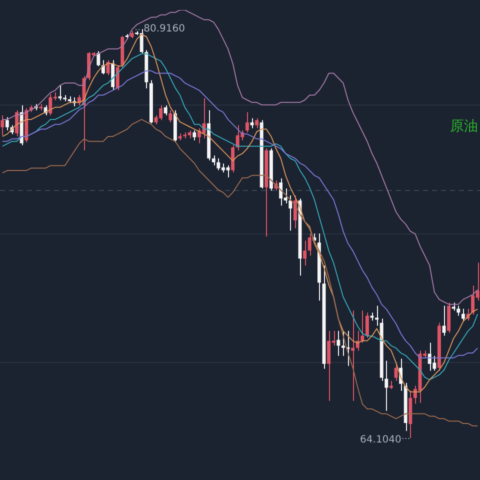 The width and height of the screenshot is (480, 480). Describe the element at coordinates (464, 126) in the screenshot. I see `annotation: 原油` at that location.